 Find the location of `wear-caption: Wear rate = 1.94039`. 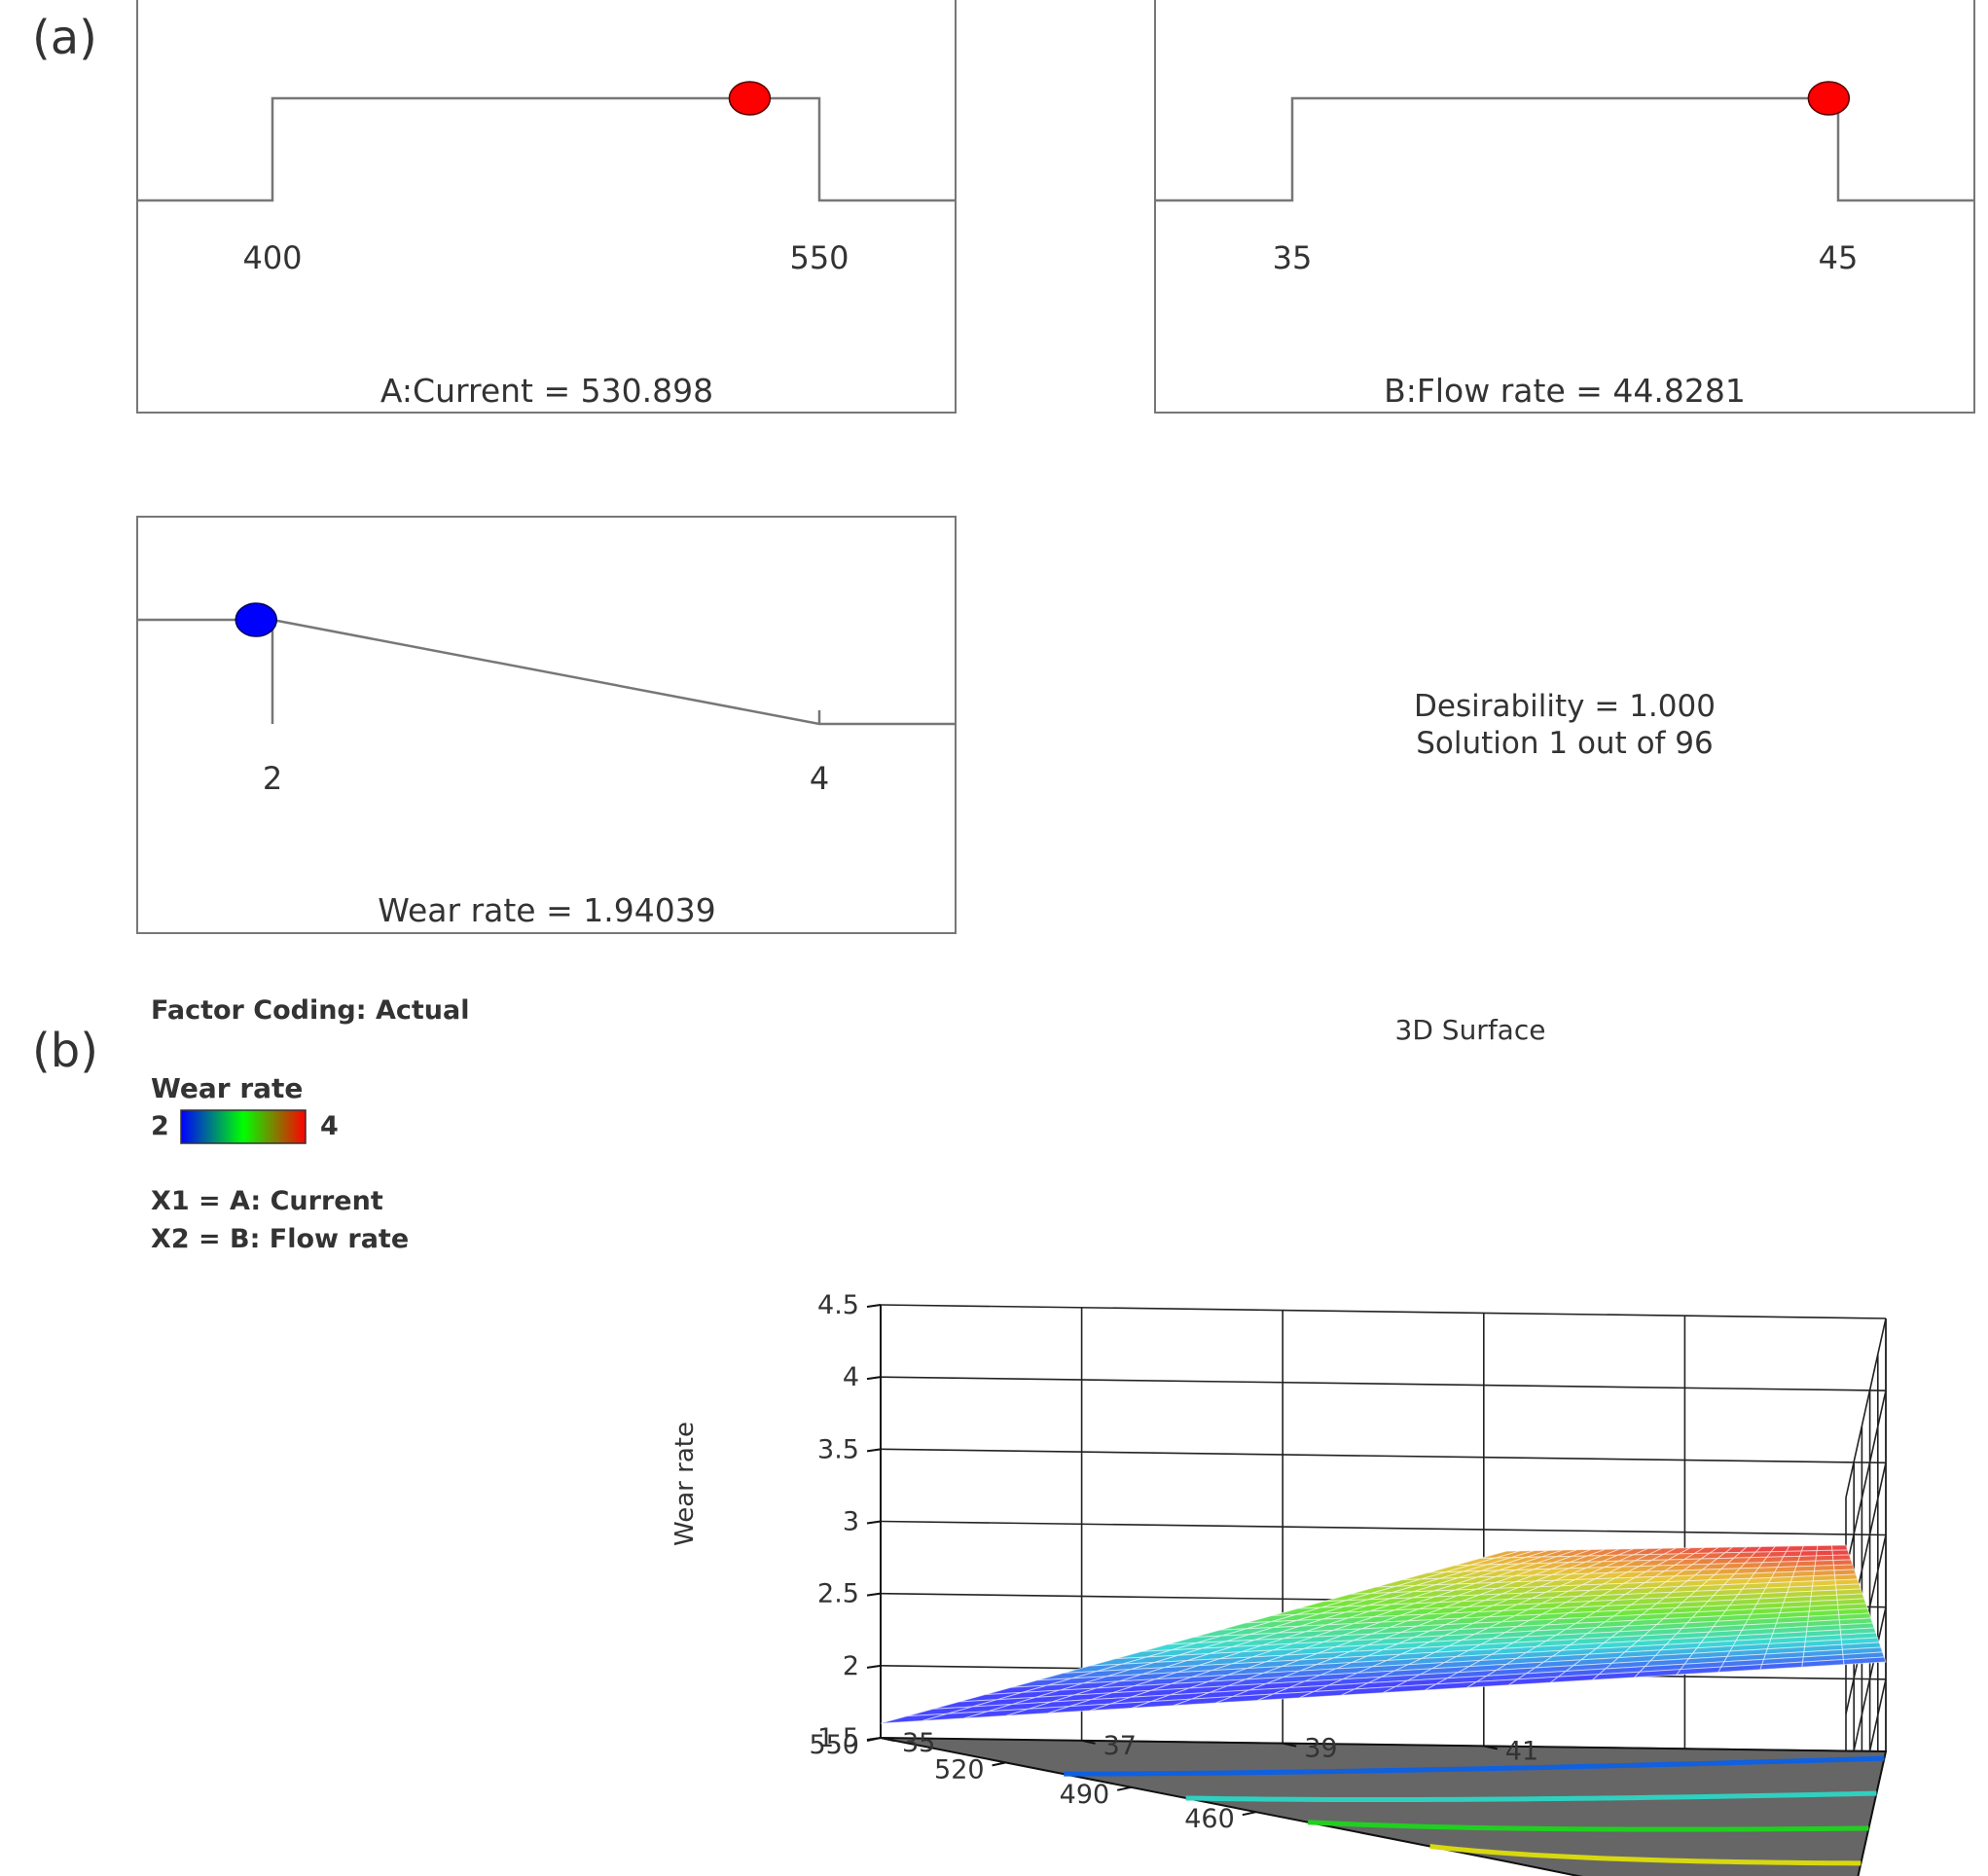

wear-caption: Wear rate = 1.94039 is located at coordinates (546, 910).